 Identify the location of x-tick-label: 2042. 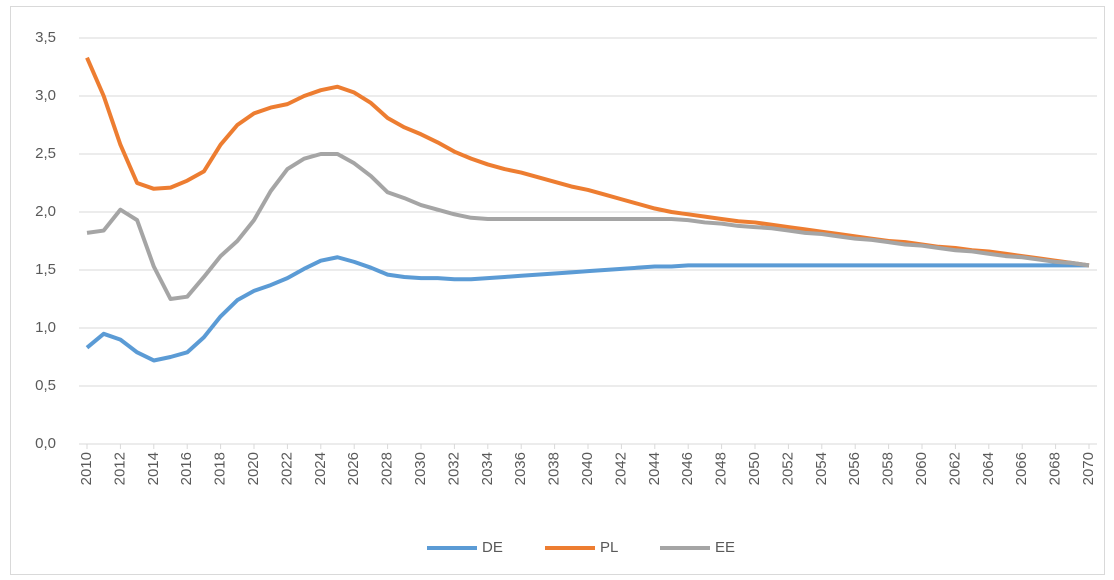
(620, 468).